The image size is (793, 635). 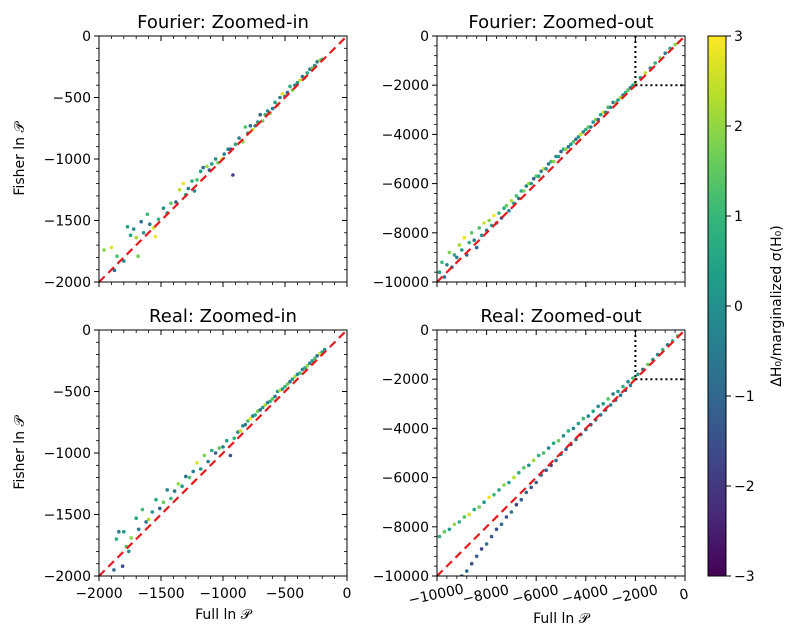 I want to click on y-tick-label: −1500, so click(x=67, y=222).